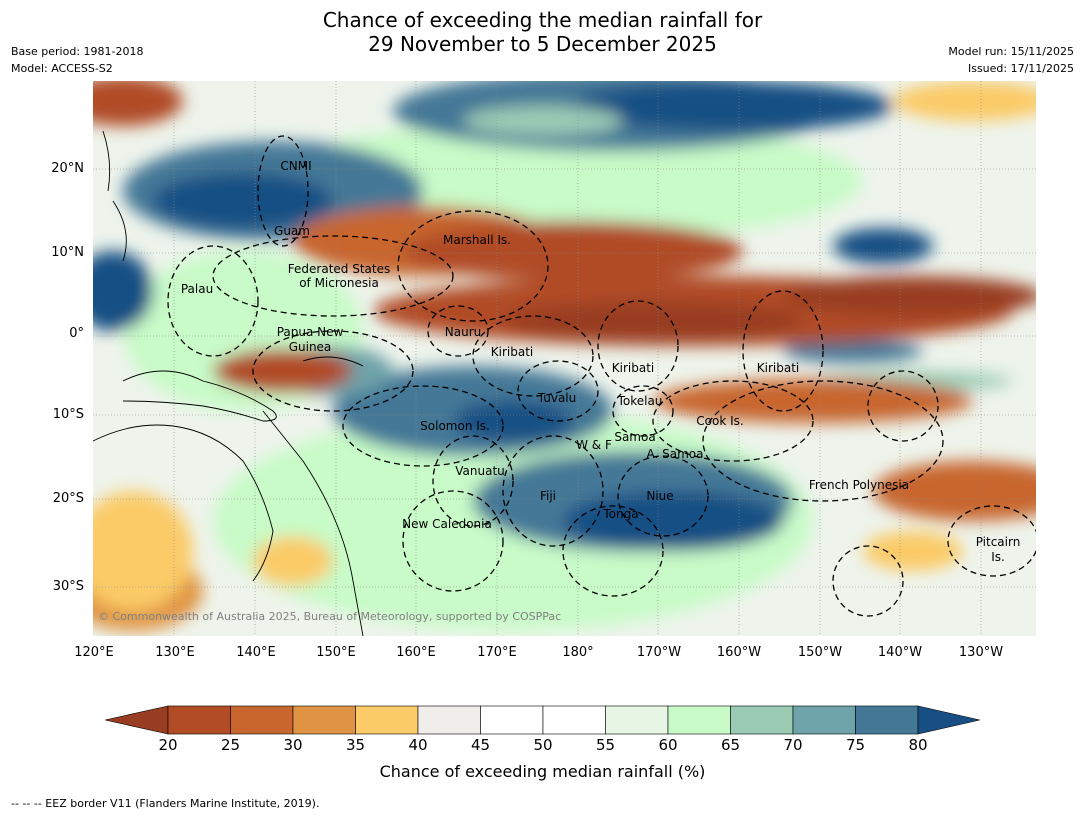  I want to click on base-period: Base period: 1981-2018, so click(77, 51).